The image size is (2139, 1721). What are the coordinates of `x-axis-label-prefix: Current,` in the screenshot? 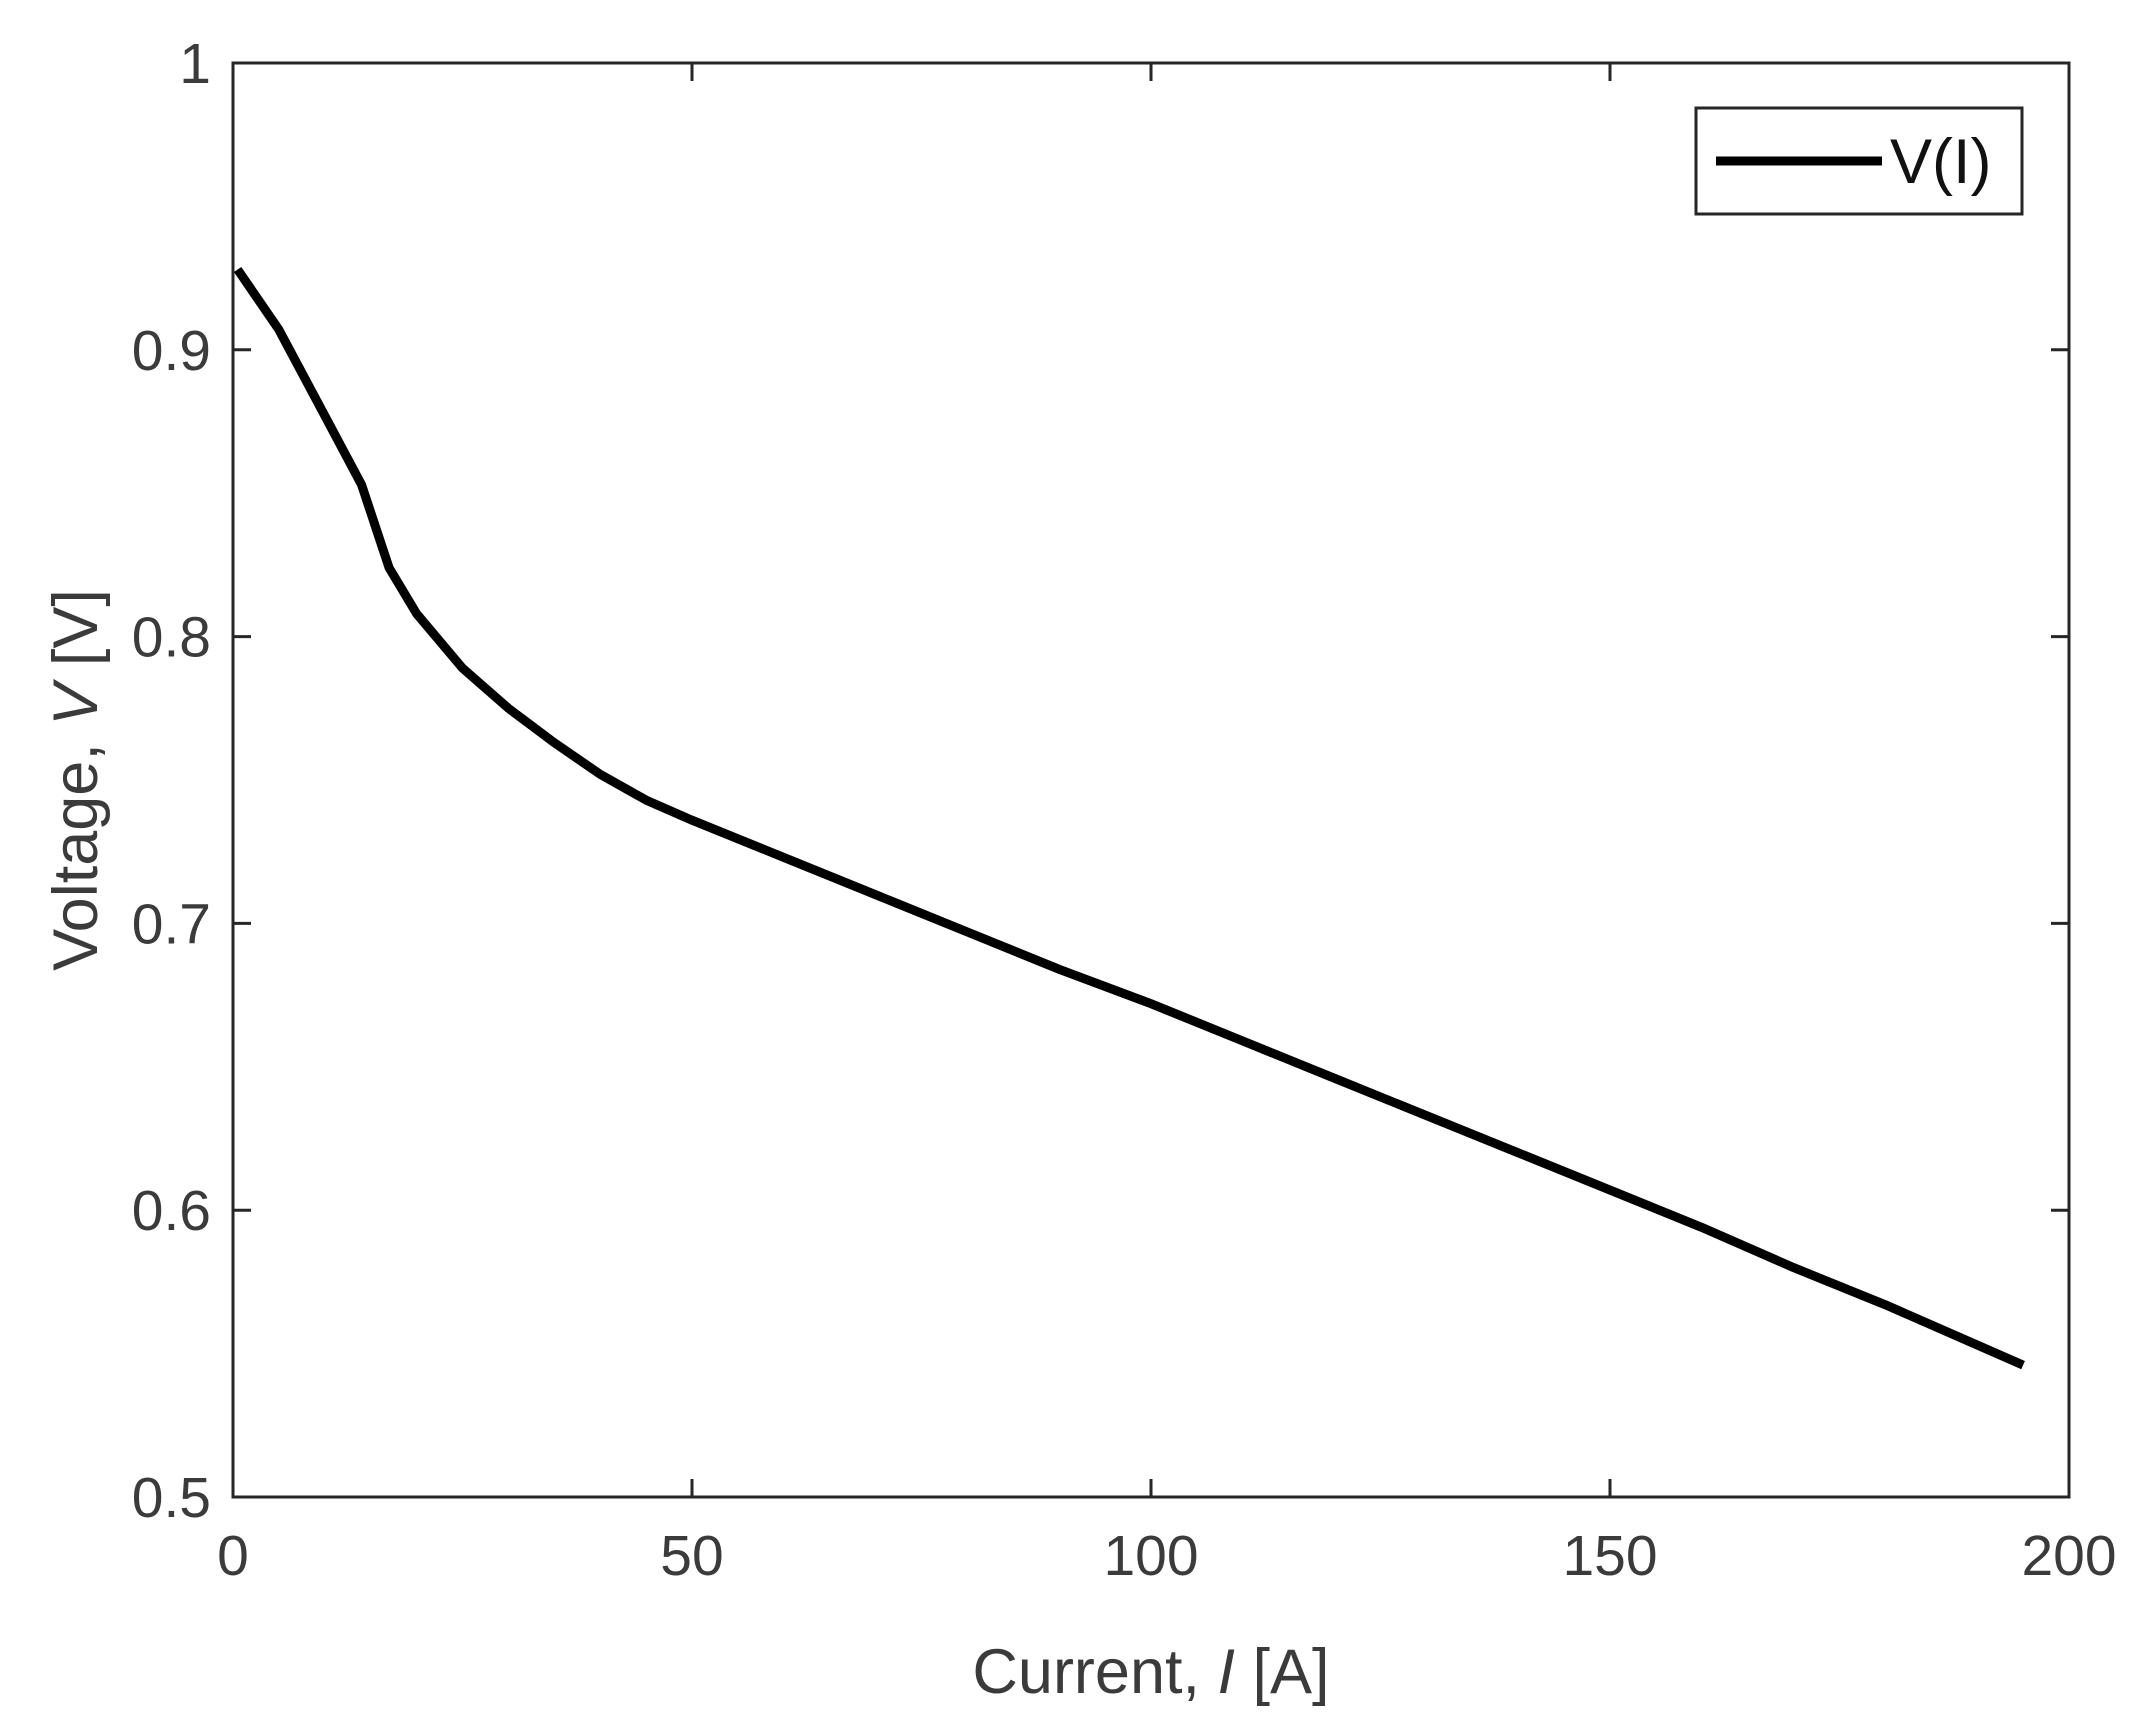 It's located at (1094, 1672).